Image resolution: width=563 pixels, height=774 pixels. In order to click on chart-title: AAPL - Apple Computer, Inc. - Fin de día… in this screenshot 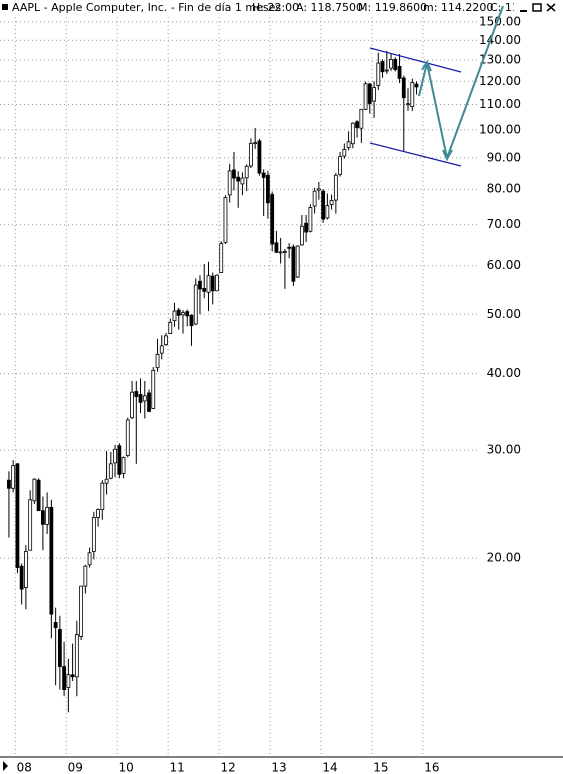, I will do `click(146, 7)`.